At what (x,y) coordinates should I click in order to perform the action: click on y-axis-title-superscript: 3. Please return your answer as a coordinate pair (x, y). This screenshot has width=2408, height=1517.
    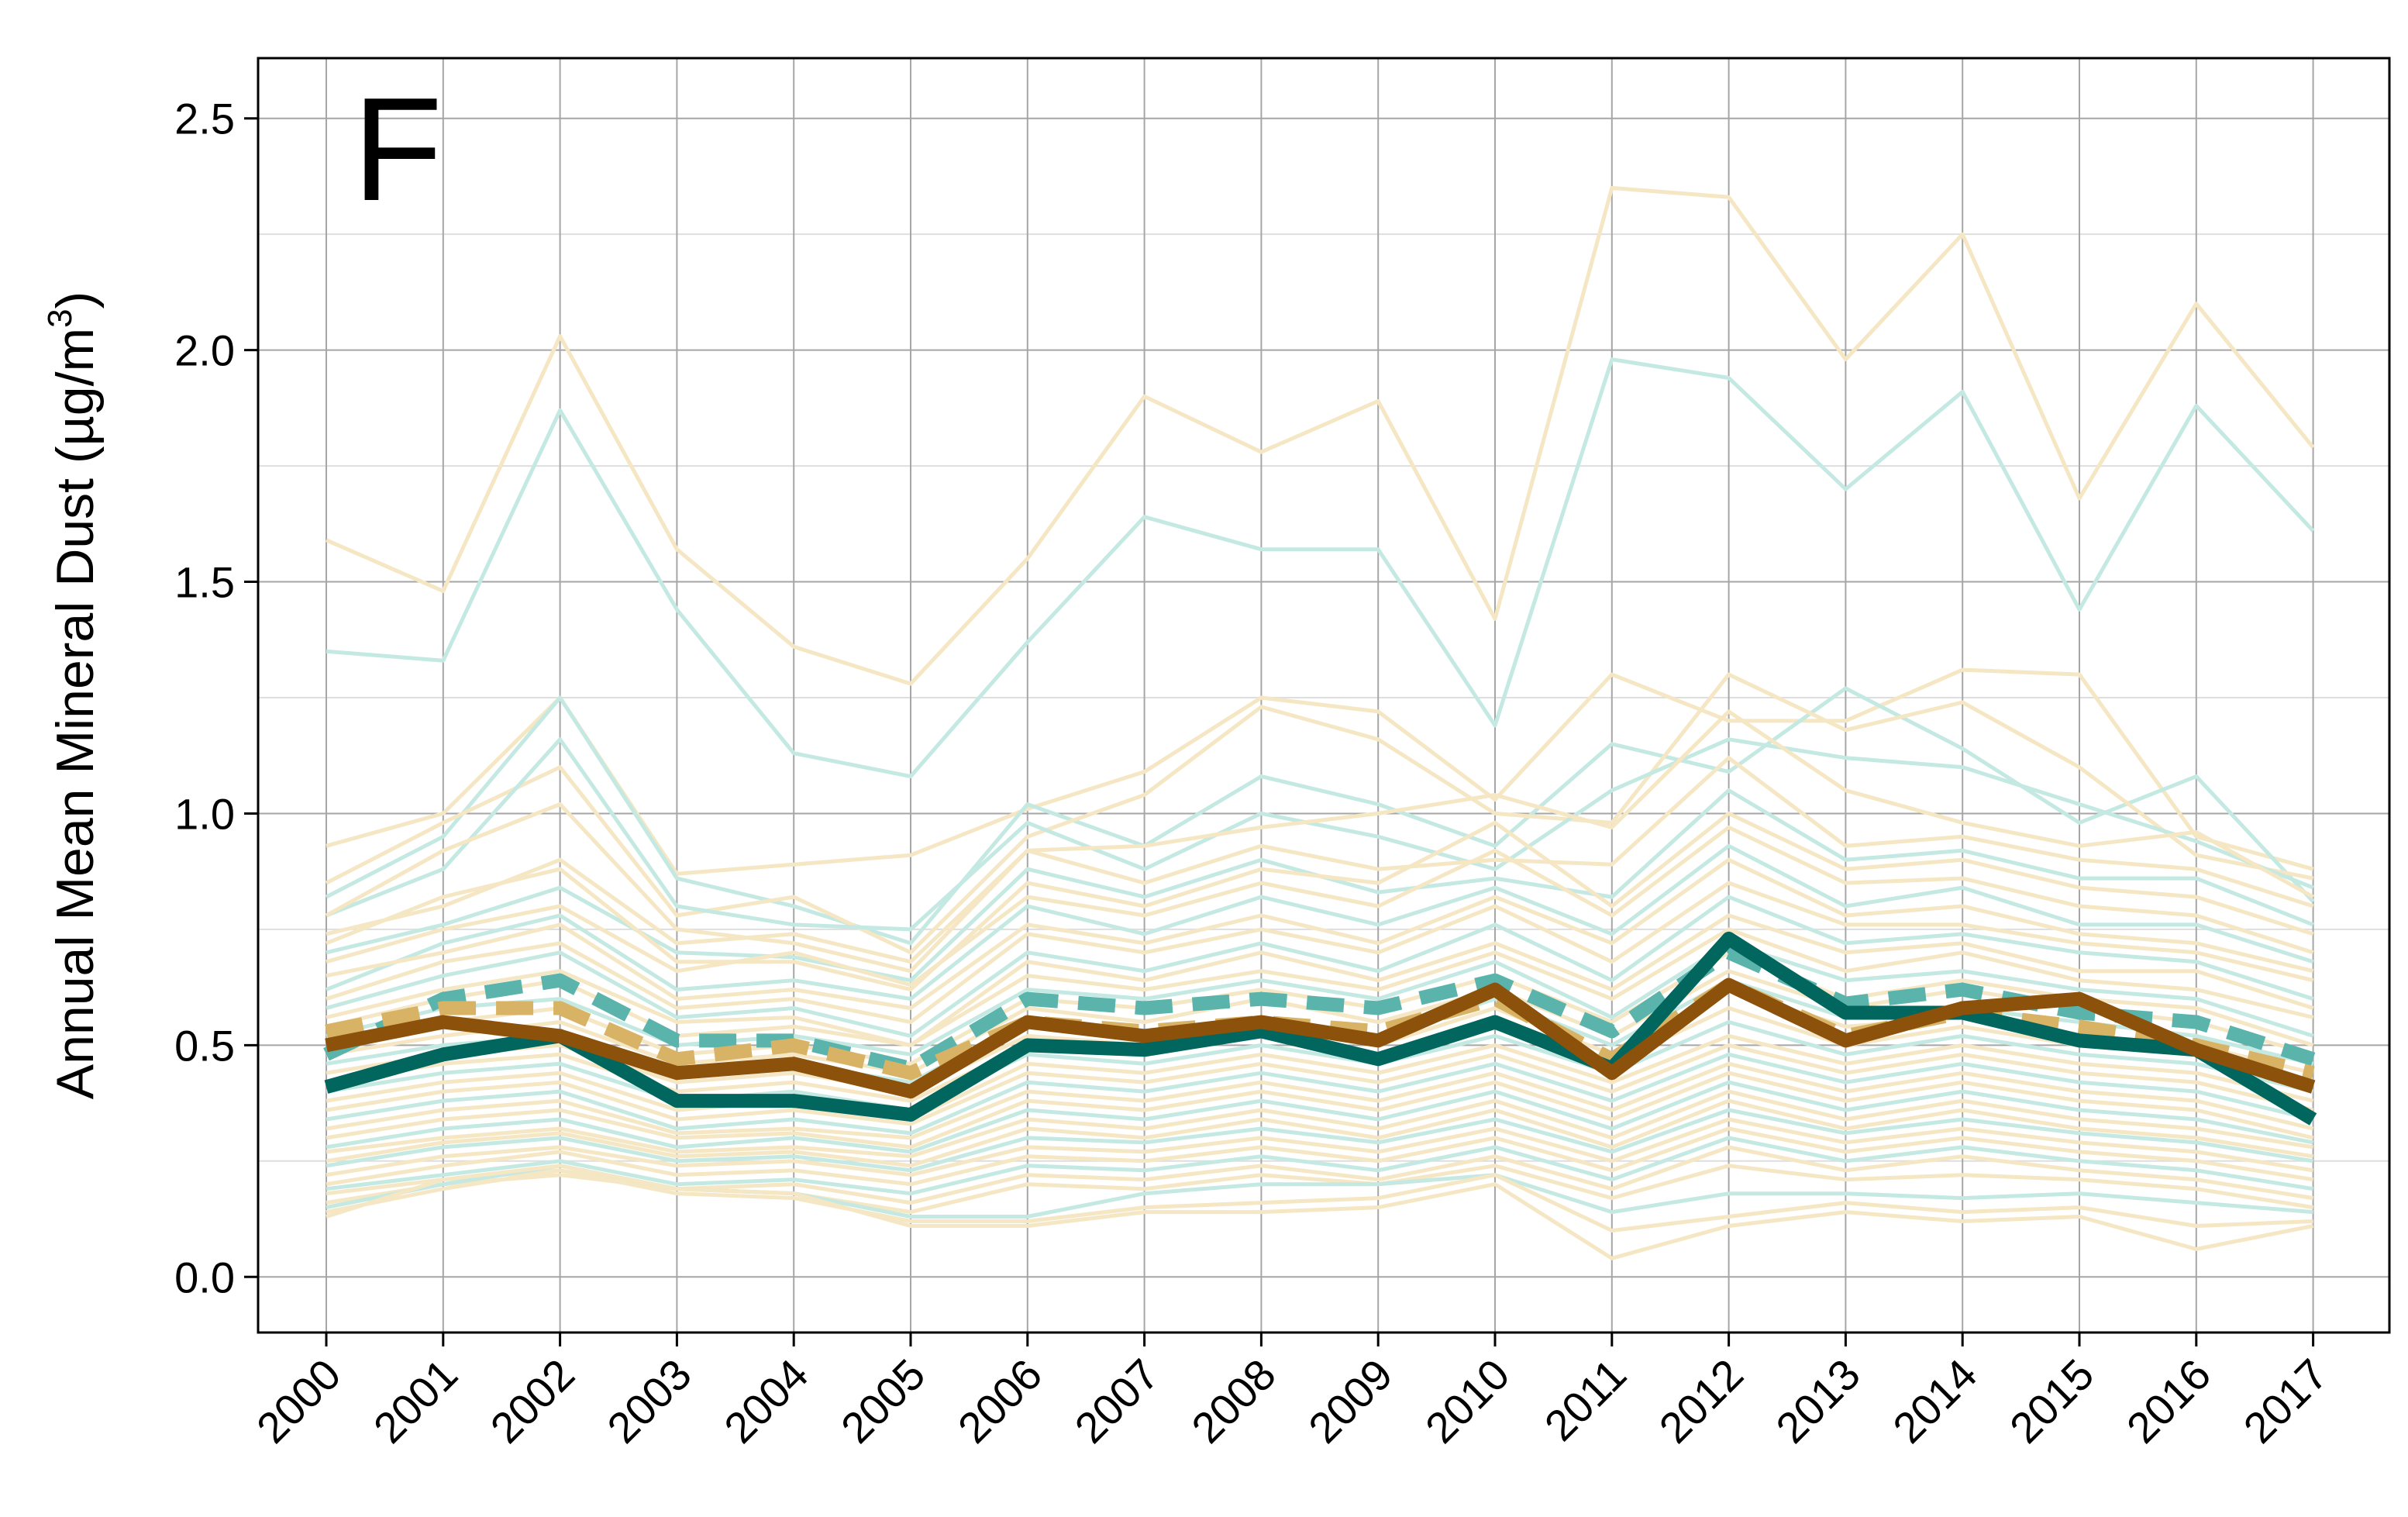
    Looking at the image, I should click on (60, 318).